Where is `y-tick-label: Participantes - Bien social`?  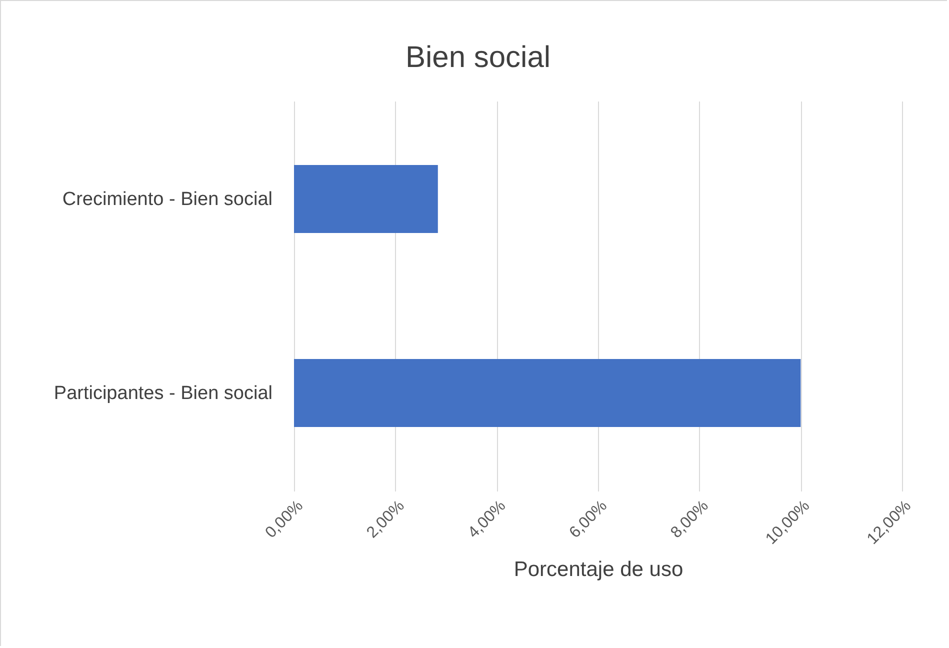
y-tick-label: Participantes - Bien social is located at coordinates (163, 393).